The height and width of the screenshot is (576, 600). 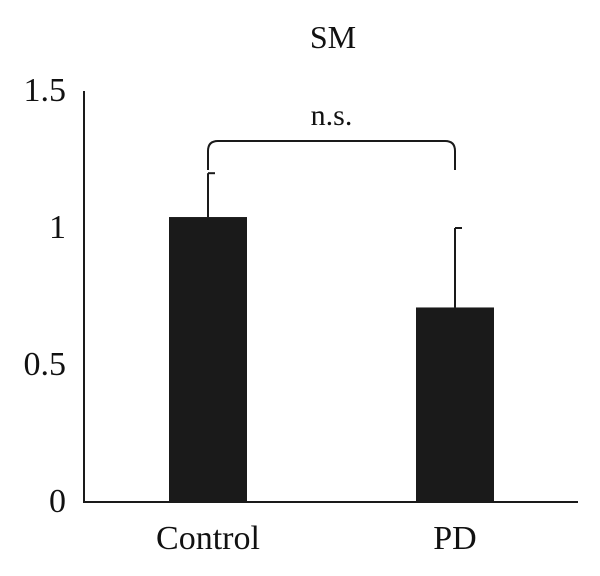 What do you see at coordinates (333, 37) in the screenshot?
I see `chart-title: SM` at bounding box center [333, 37].